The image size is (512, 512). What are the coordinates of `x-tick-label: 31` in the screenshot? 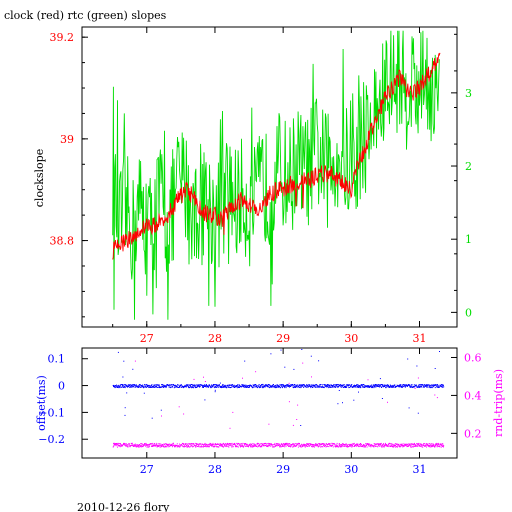 It's located at (420, 338).